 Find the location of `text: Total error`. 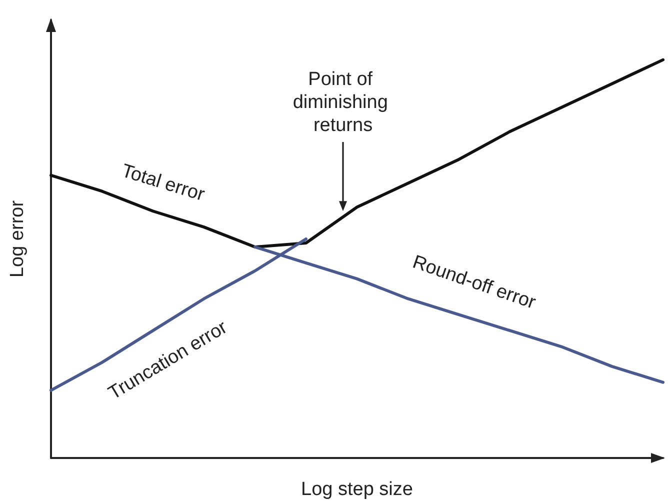

text: Total error is located at coordinates (163, 183).